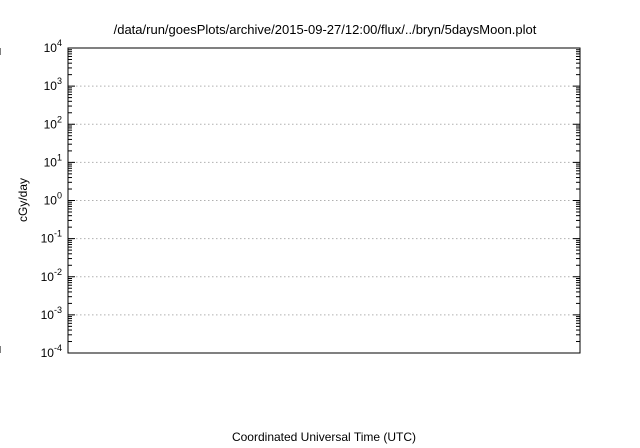 This screenshot has width=640, height=448. I want to click on y-tick-exponent: 3, so click(59, 81).